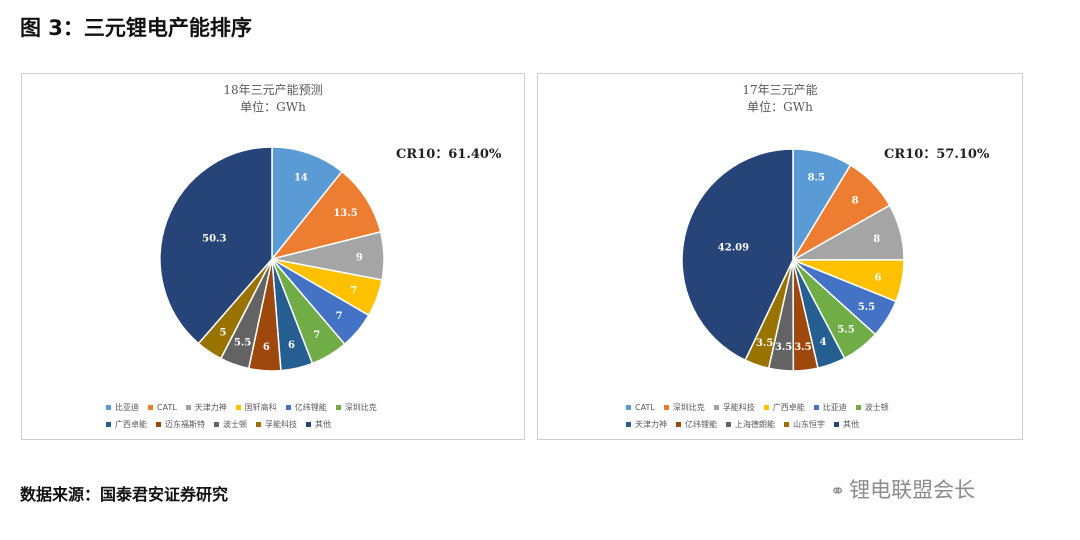 The height and width of the screenshot is (540, 1080). I want to click on legend-item: 国轩高科, so click(256, 407).